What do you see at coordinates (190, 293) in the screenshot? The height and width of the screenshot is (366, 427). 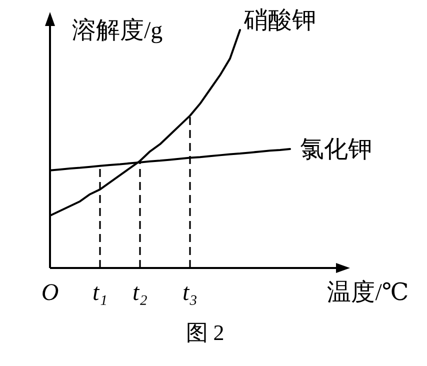 I see `x-tick-label: t₃` at bounding box center [190, 293].